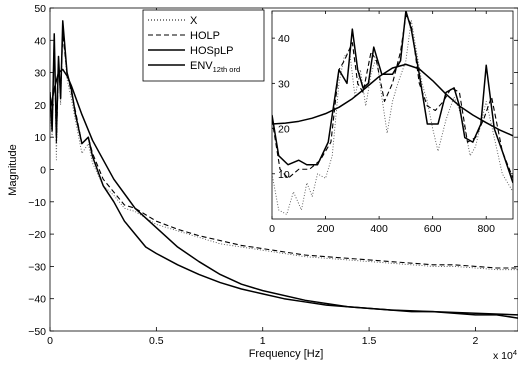  What do you see at coordinates (392, 100) in the screenshot?
I see `inset-series-env` at bounding box center [392, 100].